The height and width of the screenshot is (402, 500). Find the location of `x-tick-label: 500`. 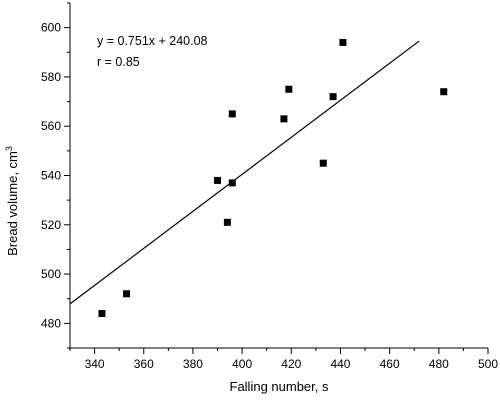

x-tick-label: 500 is located at coordinates (488, 364).